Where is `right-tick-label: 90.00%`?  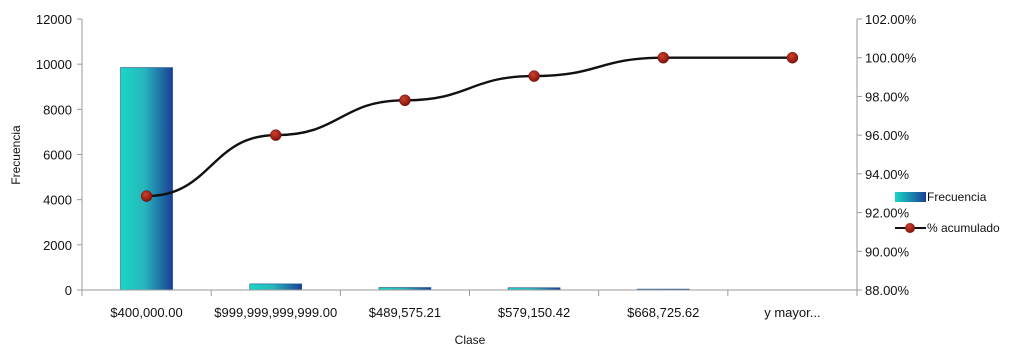 right-tick-label: 90.00% is located at coordinates (887, 251).